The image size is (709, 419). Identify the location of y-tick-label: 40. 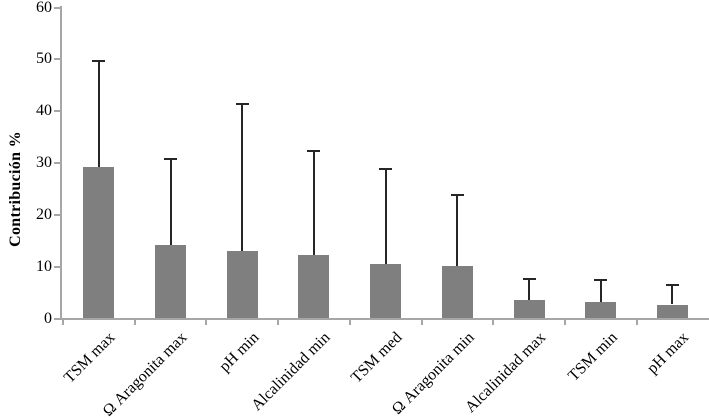
(44, 111).